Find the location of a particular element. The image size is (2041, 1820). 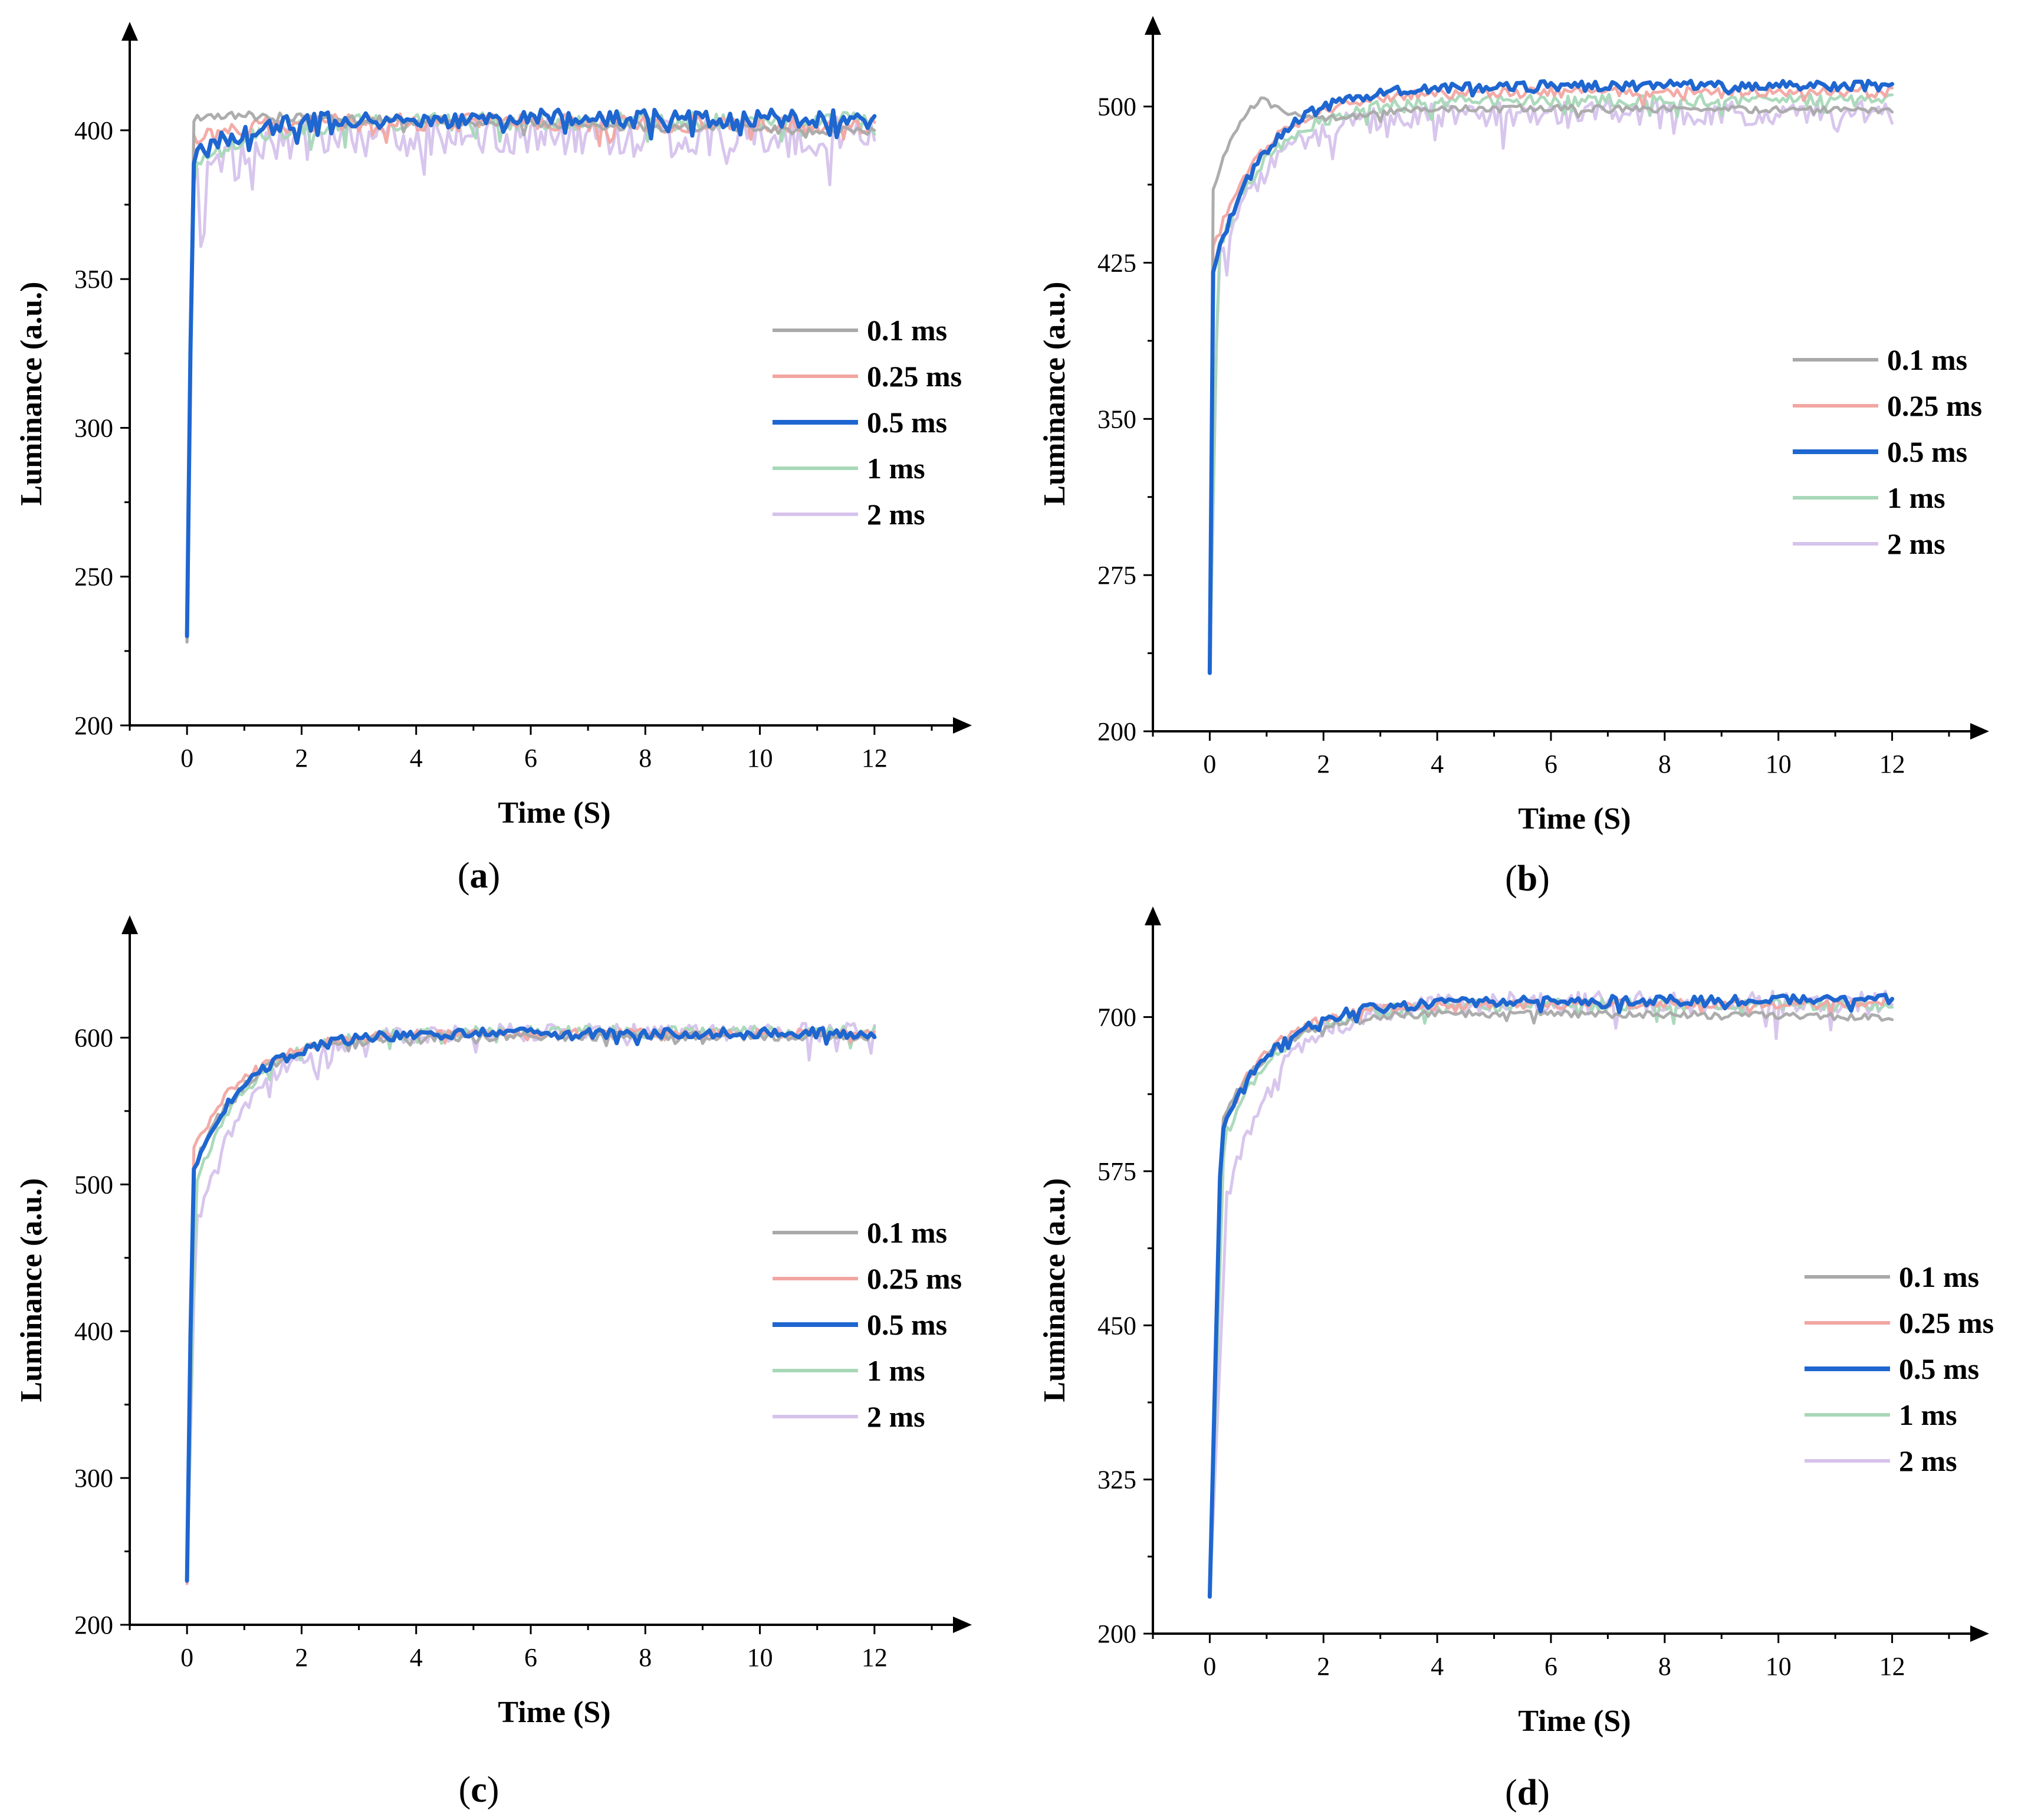

y-tick-label: 575 is located at coordinates (1116, 1171).